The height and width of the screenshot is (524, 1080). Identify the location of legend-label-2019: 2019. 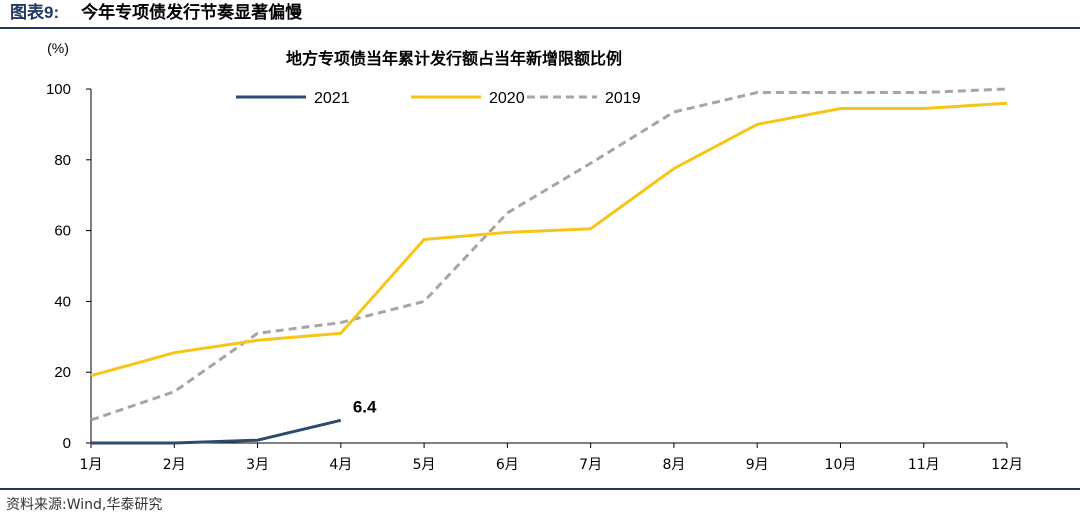
(623, 98).